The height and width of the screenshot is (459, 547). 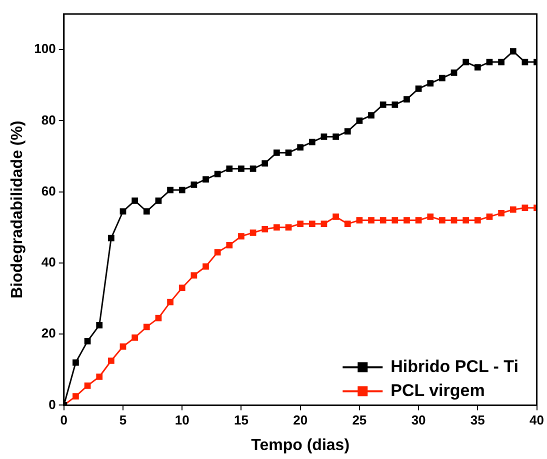 I want to click on y-tick-label: 20, so click(x=48, y=333).